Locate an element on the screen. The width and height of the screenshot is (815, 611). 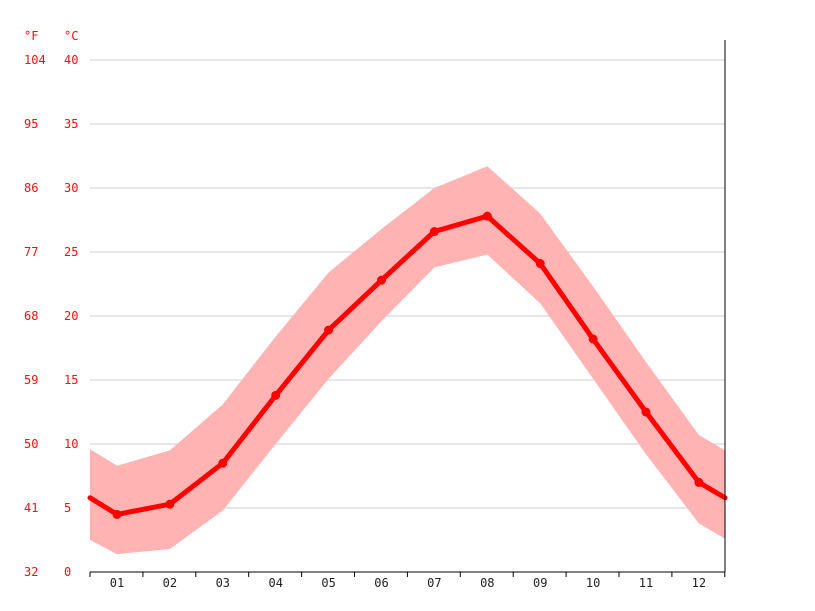
y-tick-label-fahrenheit: 41 is located at coordinates (31, 508).